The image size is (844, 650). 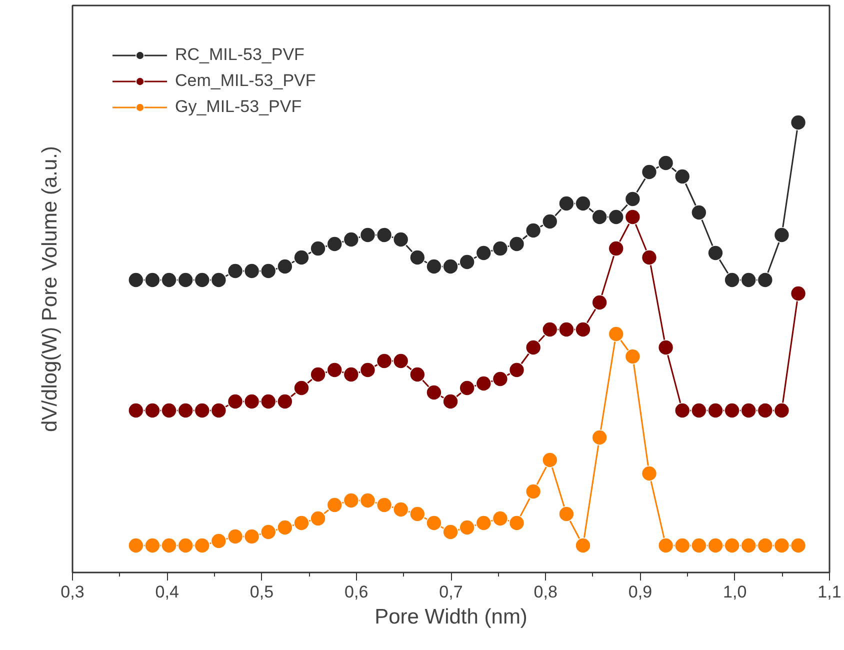 What do you see at coordinates (72, 592) in the screenshot?
I see `x-tick-label: 0,3` at bounding box center [72, 592].